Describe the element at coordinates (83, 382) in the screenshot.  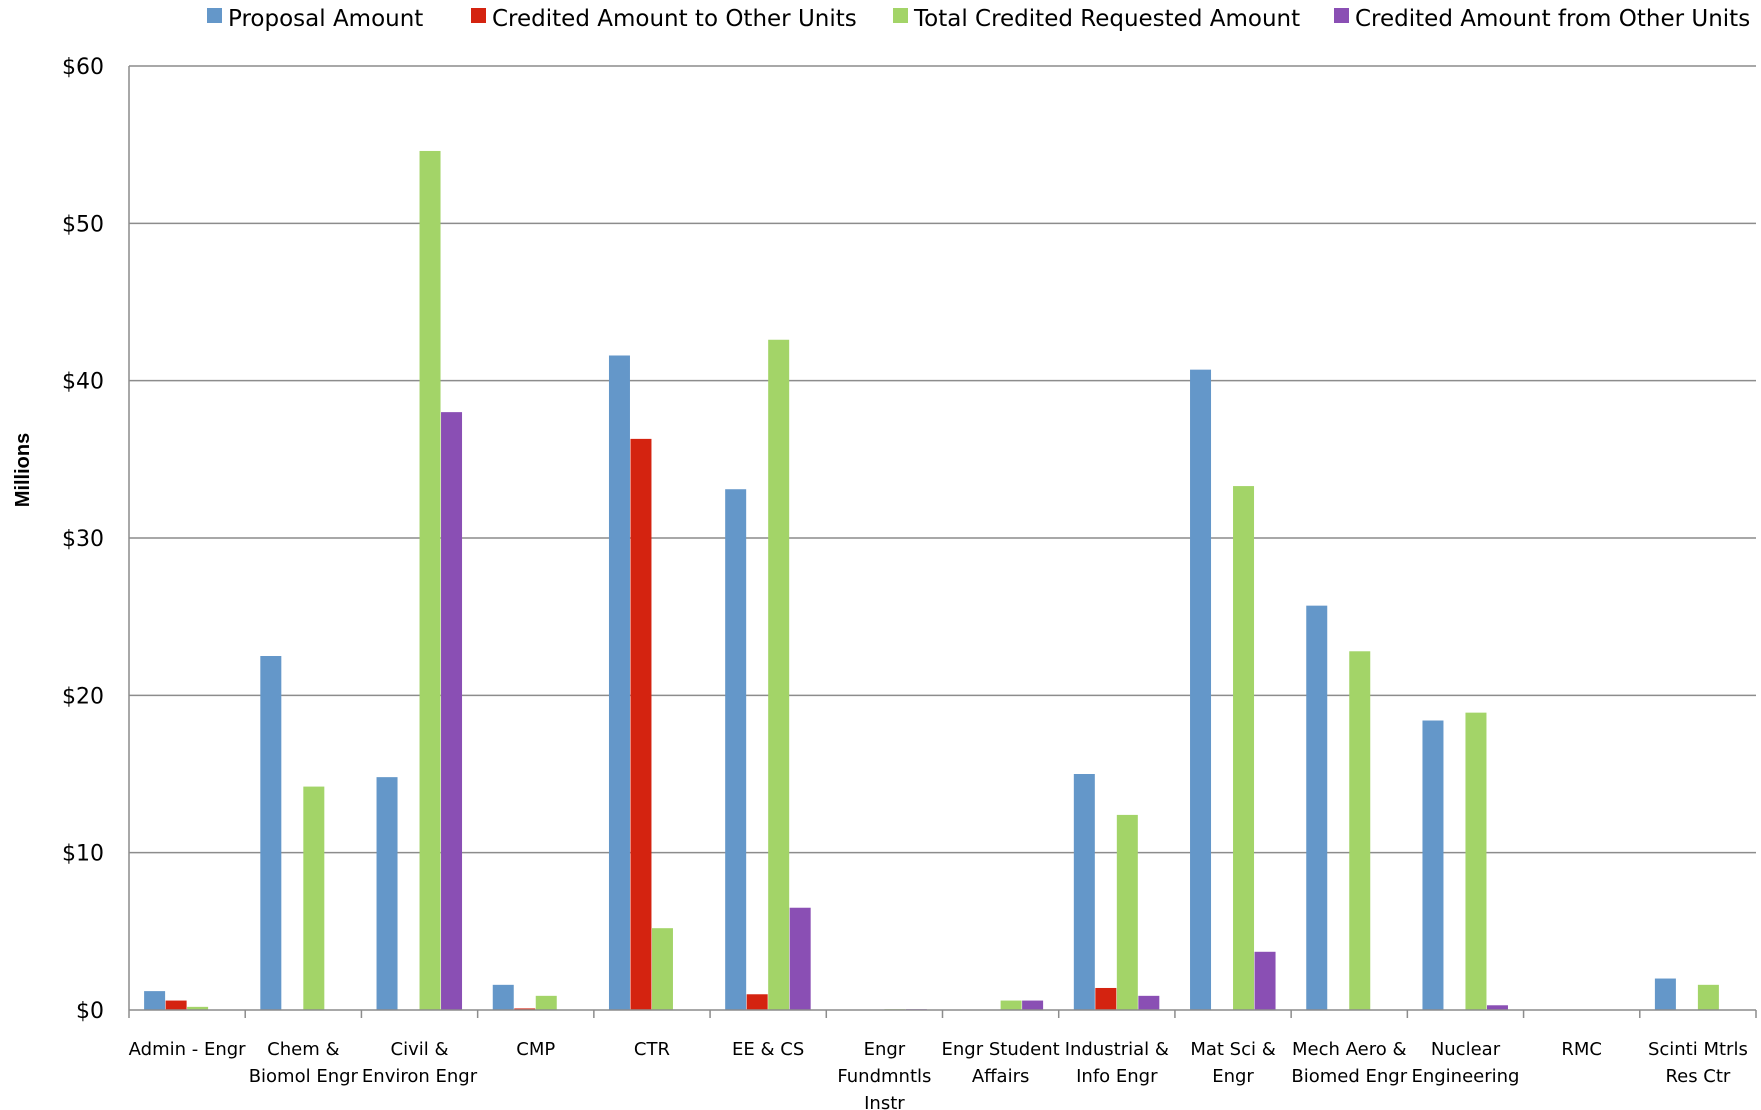
I see `y-tick-label: $40` at that location.